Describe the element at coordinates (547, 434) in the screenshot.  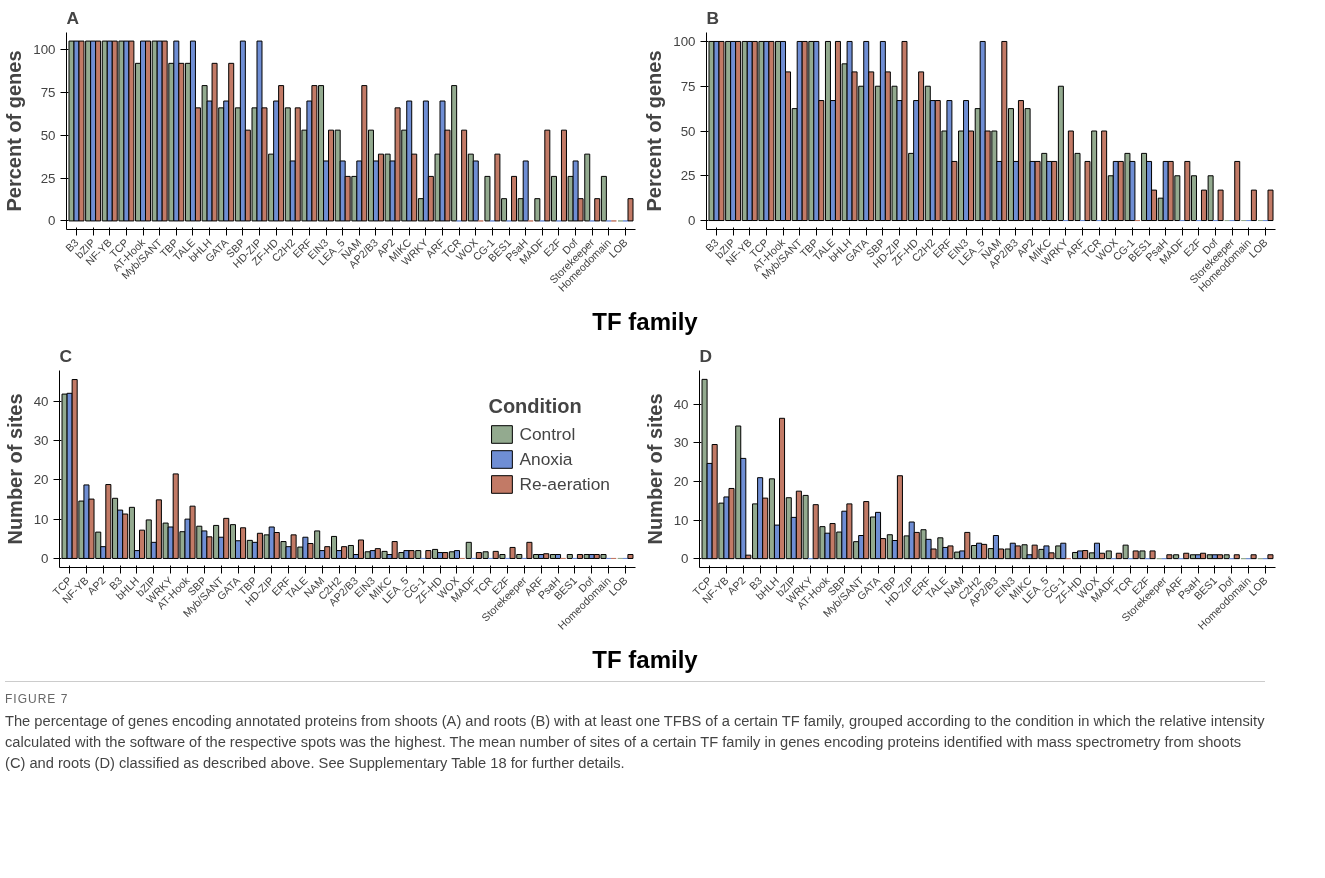
I see `legend-label: Control` at that location.